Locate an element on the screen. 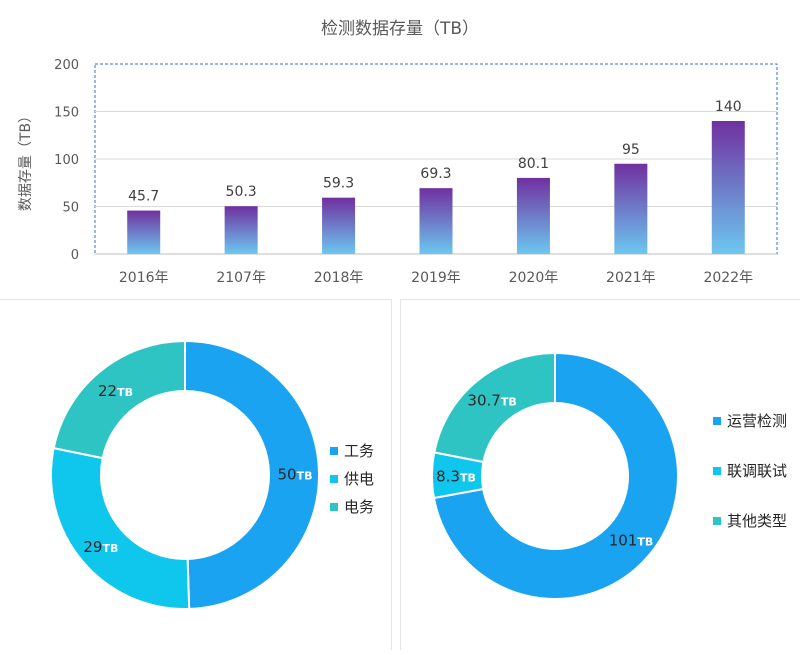  x-tick-label: 2021年 is located at coordinates (631, 278).